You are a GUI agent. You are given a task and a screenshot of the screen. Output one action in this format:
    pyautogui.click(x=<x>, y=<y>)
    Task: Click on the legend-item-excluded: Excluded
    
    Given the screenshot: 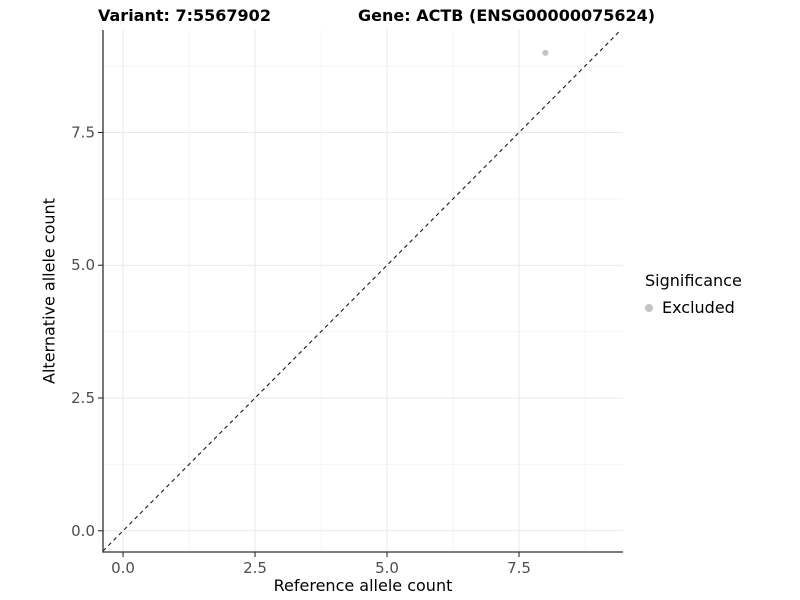 What is the action you would take?
    pyautogui.click(x=693, y=307)
    